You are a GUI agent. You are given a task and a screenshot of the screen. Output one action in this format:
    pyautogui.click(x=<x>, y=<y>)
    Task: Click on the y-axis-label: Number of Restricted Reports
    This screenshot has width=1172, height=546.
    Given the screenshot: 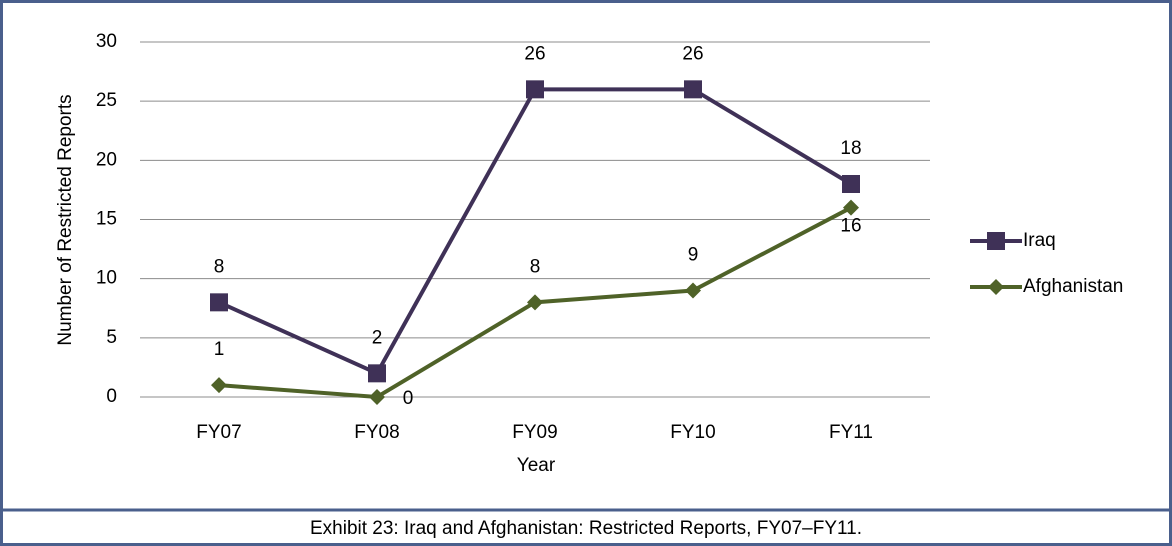 What is the action you would take?
    pyautogui.click(x=65, y=219)
    